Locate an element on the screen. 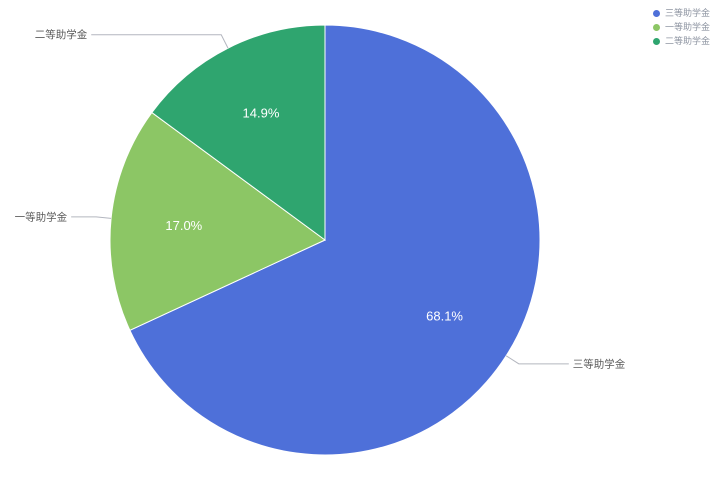 This screenshot has height=478, width=720. slice-percent-label-1: 17.0% is located at coordinates (183, 225).